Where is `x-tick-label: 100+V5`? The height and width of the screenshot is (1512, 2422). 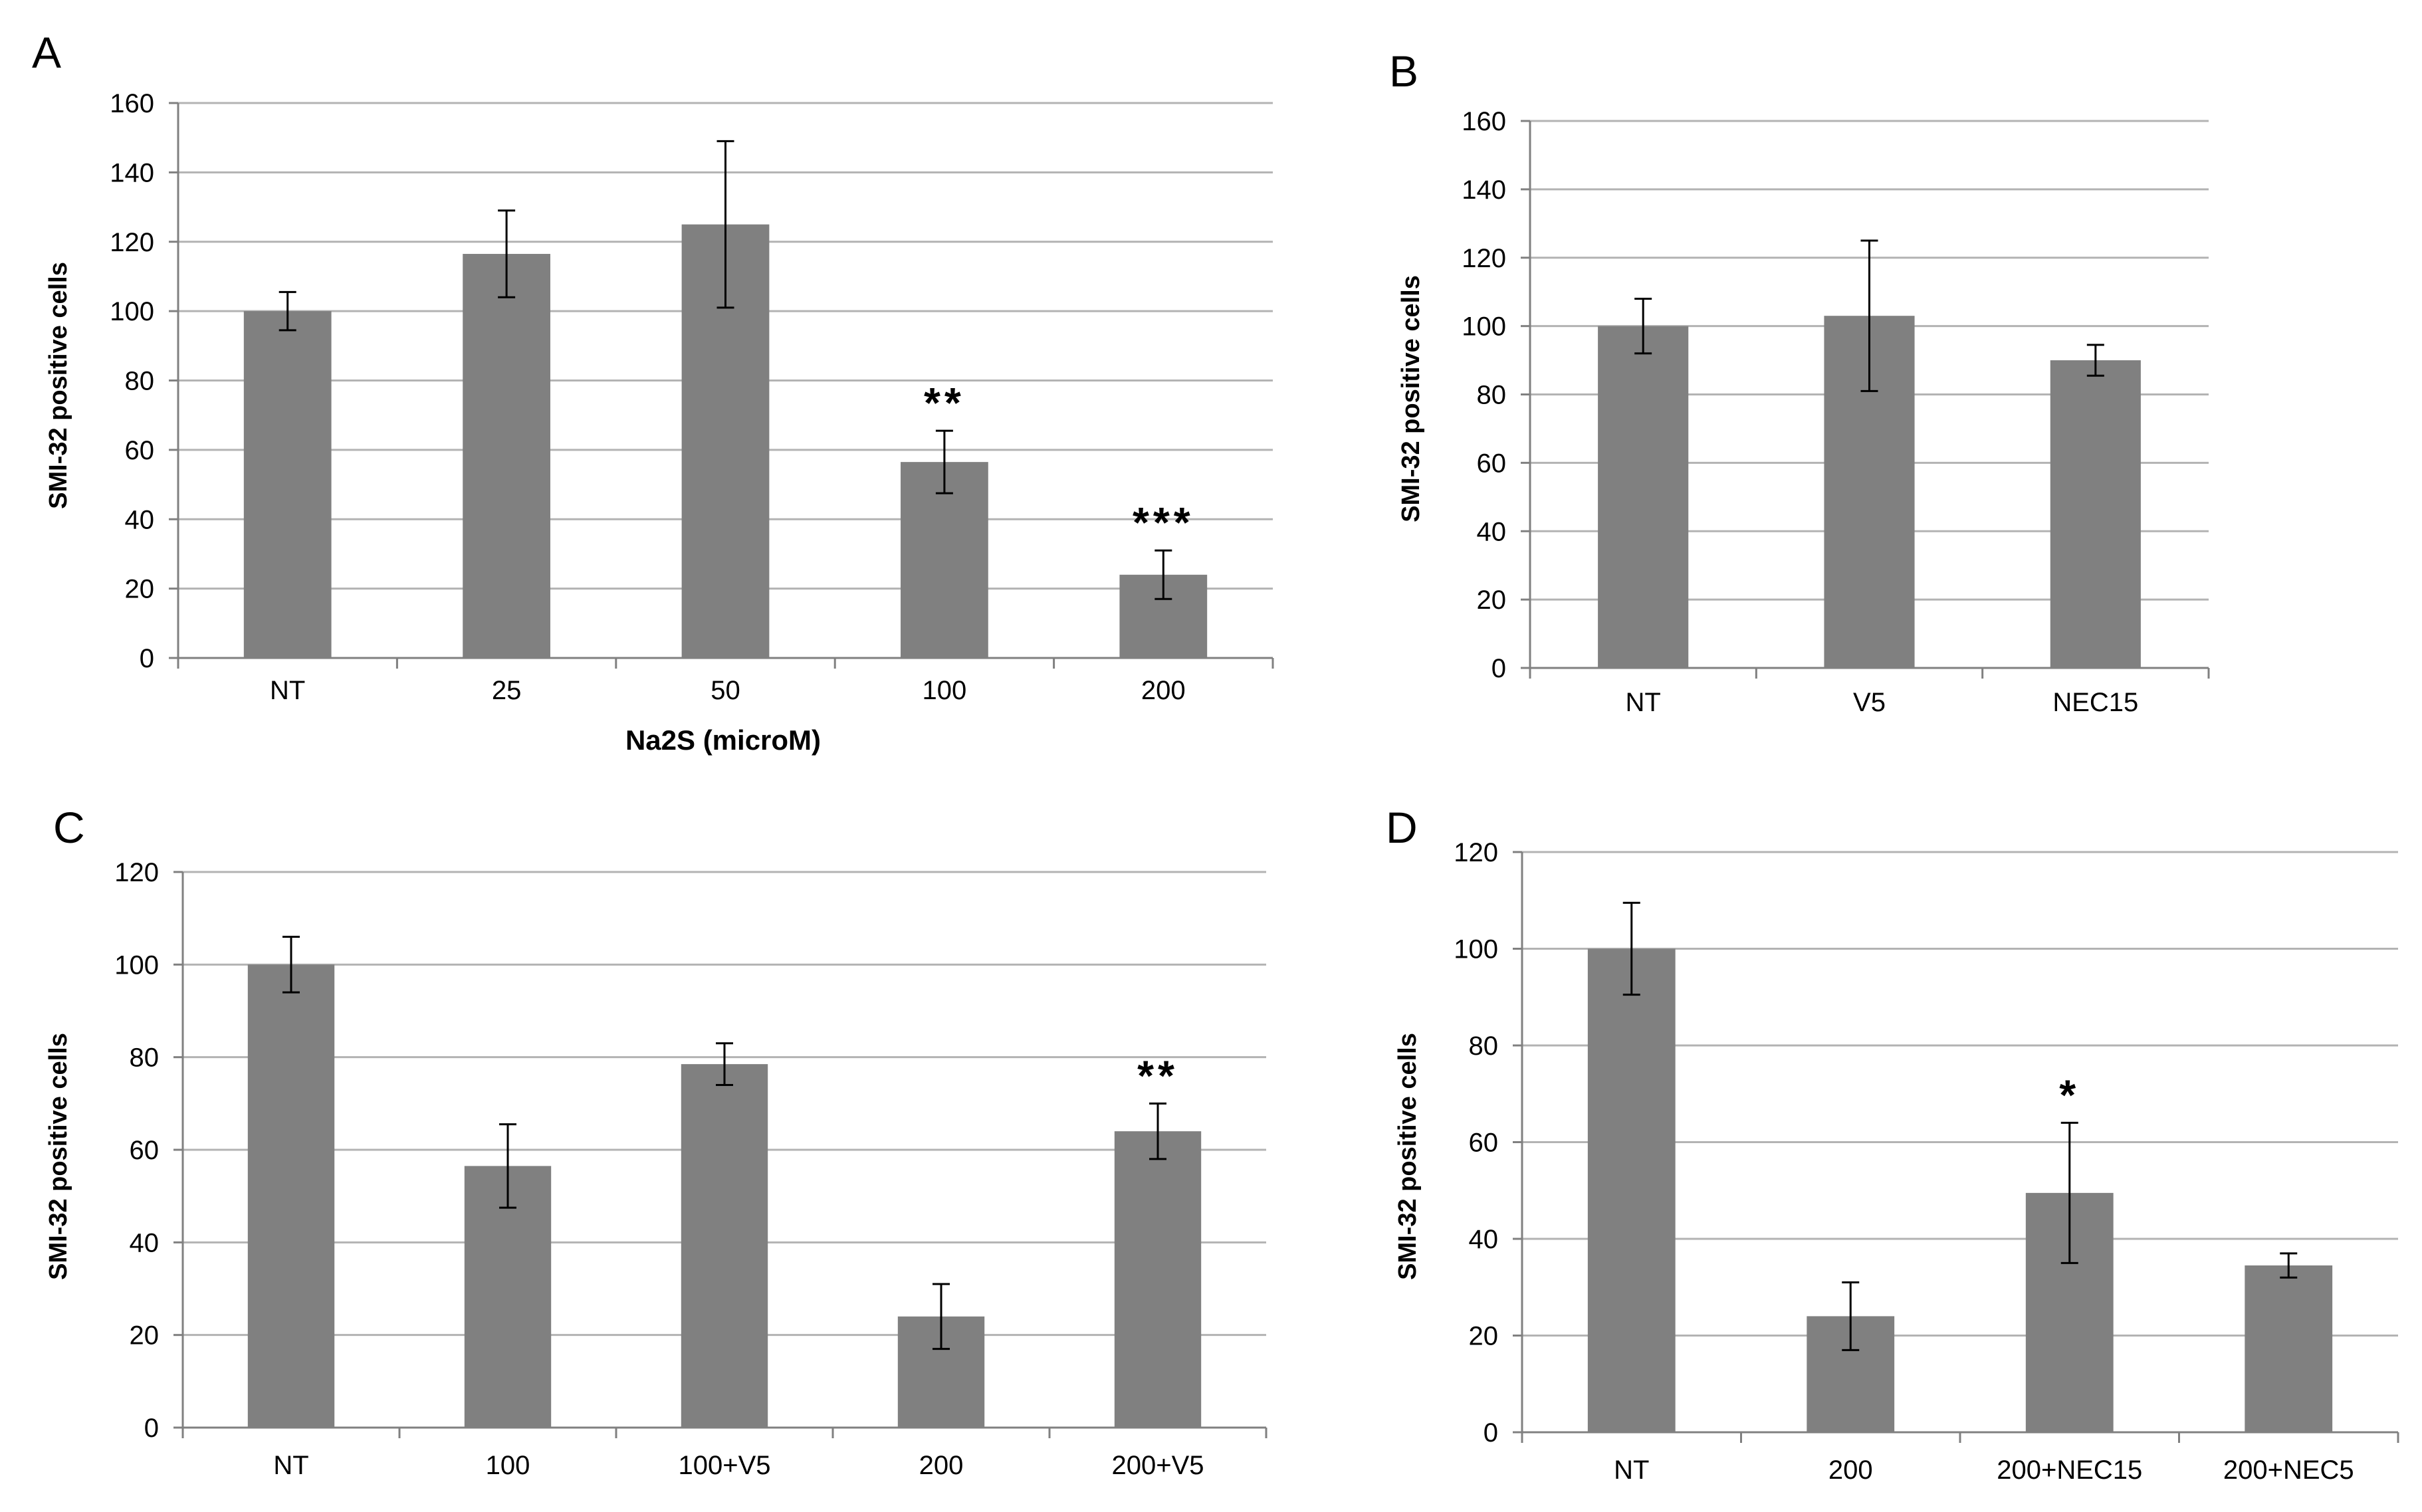
x-tick-label: 100+V5 is located at coordinates (724, 1465).